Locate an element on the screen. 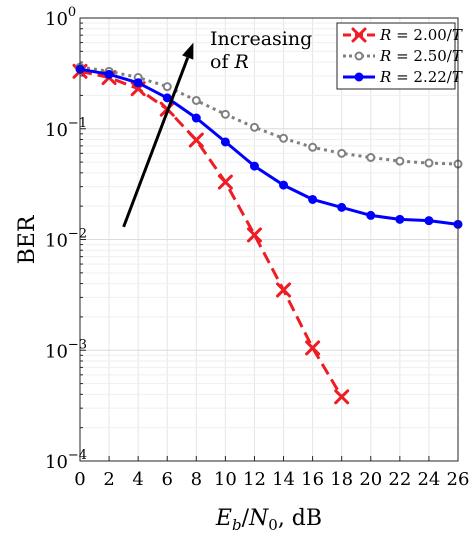 Image resolution: width=474 pixels, height=538 pixels. y-tick-label-exp: −4 is located at coordinates (77, 455).